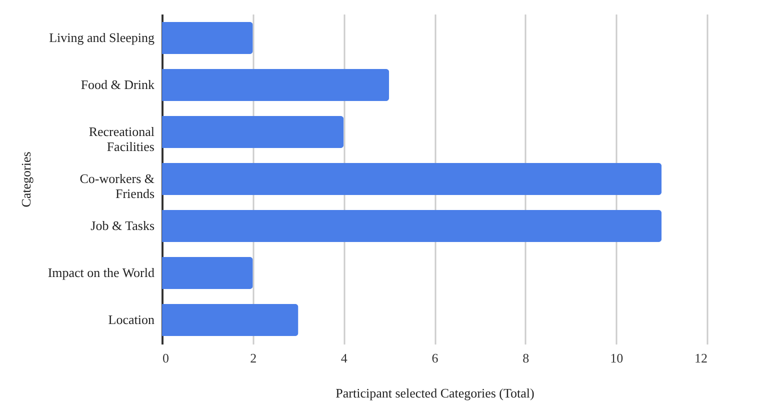 Image resolution: width=783 pixels, height=420 pixels. Describe the element at coordinates (117, 84) in the screenshot. I see `y-tick-label: Food & Drink` at that location.